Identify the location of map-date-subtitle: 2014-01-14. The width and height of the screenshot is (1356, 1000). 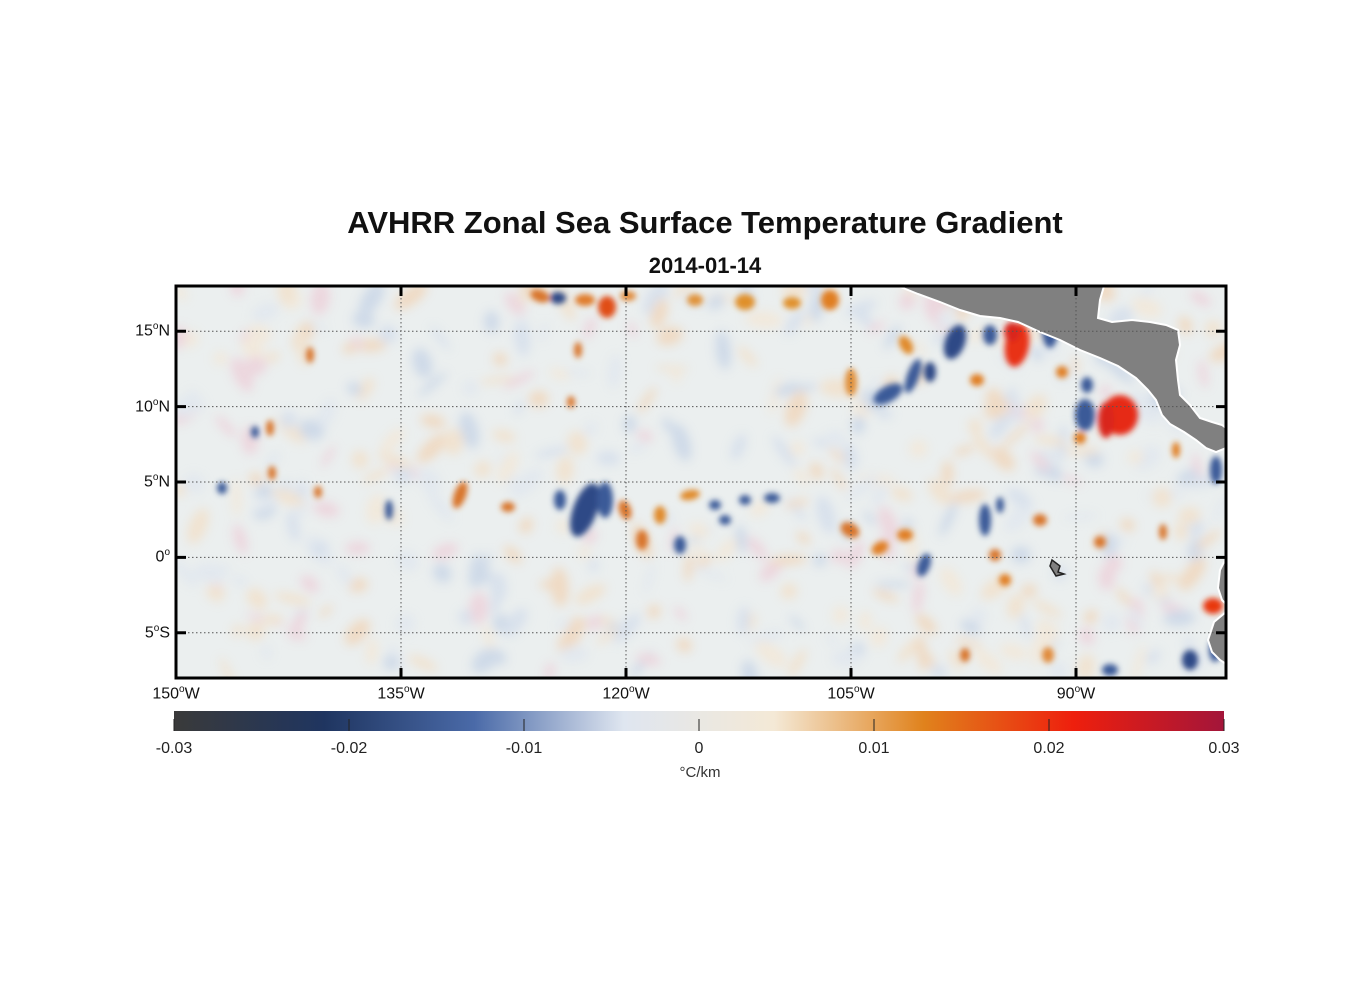
(705, 265).